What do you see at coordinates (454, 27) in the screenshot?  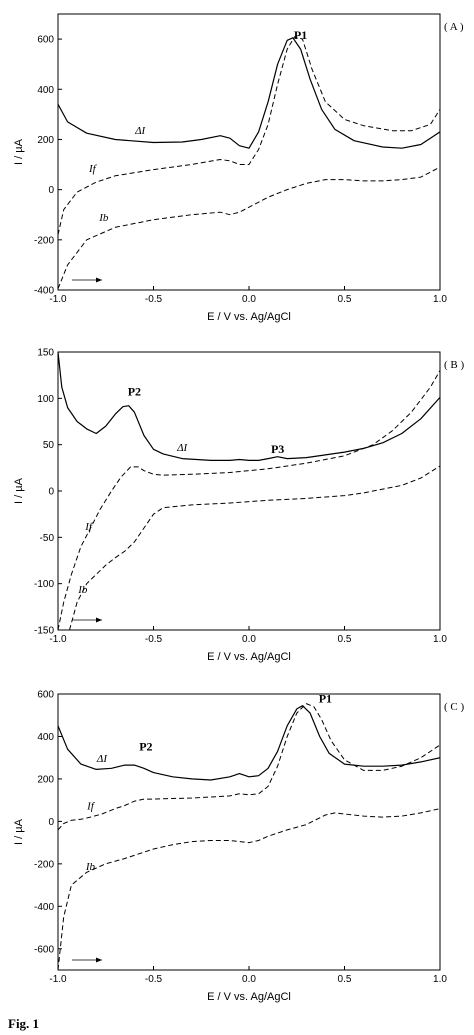 I see `panel-label: ( A )` at bounding box center [454, 27].